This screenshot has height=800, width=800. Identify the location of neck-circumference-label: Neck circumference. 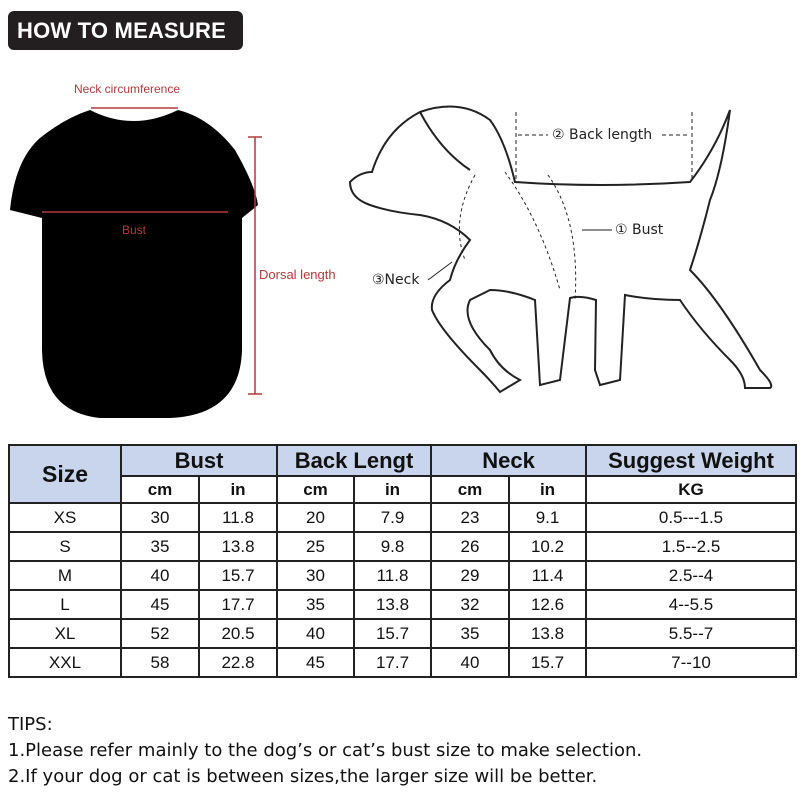
(127, 89).